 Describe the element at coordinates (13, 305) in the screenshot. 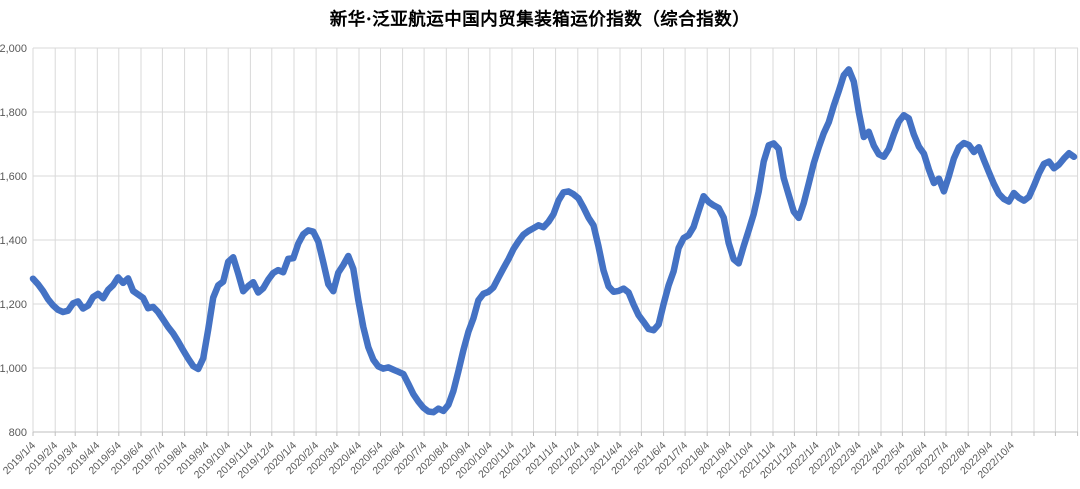

I see `y-axis-label: 1,200` at that location.